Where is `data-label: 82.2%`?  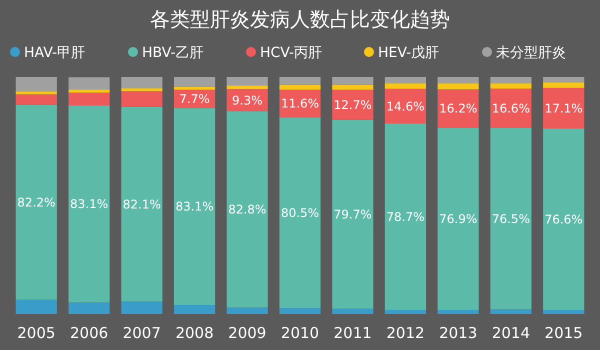
data-label: 82.2% is located at coordinates (36, 202).